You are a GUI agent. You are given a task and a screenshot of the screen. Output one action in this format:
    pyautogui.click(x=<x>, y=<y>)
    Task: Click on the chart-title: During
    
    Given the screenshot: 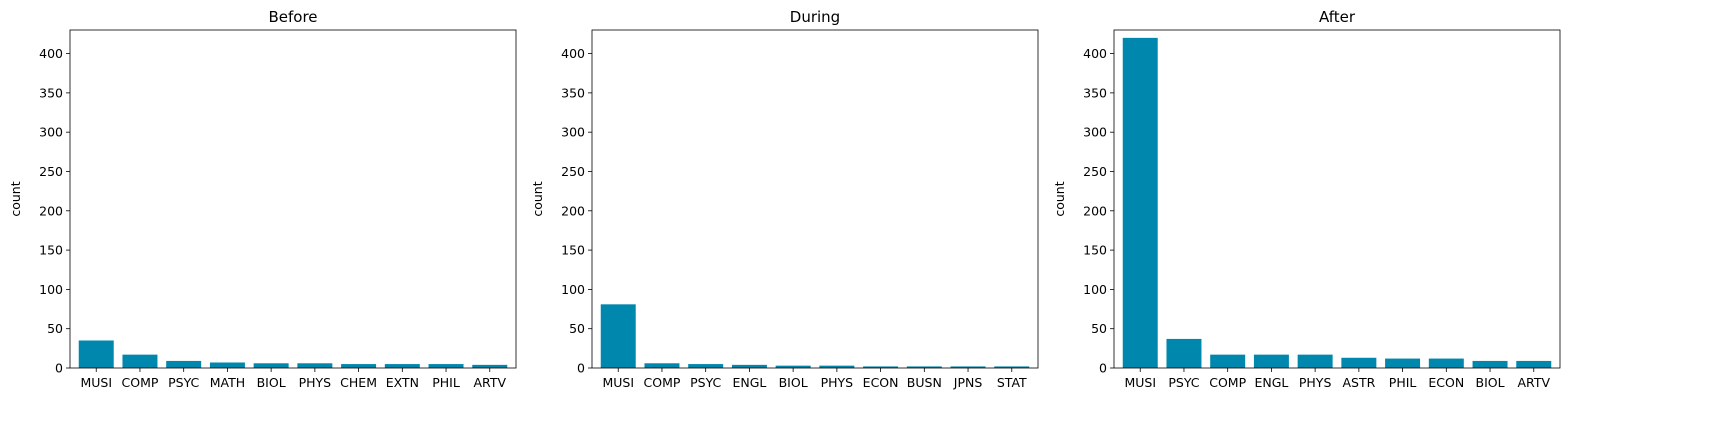 What is the action you would take?
    pyautogui.click(x=815, y=17)
    